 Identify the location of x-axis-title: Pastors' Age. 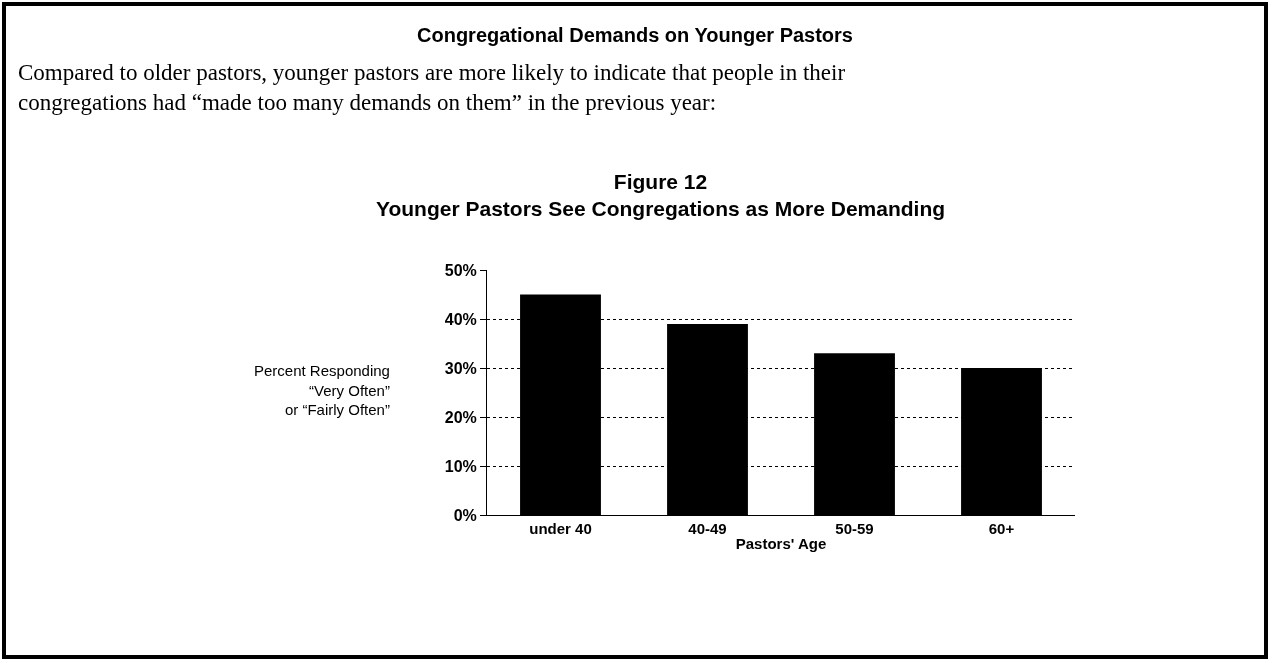
(781, 543).